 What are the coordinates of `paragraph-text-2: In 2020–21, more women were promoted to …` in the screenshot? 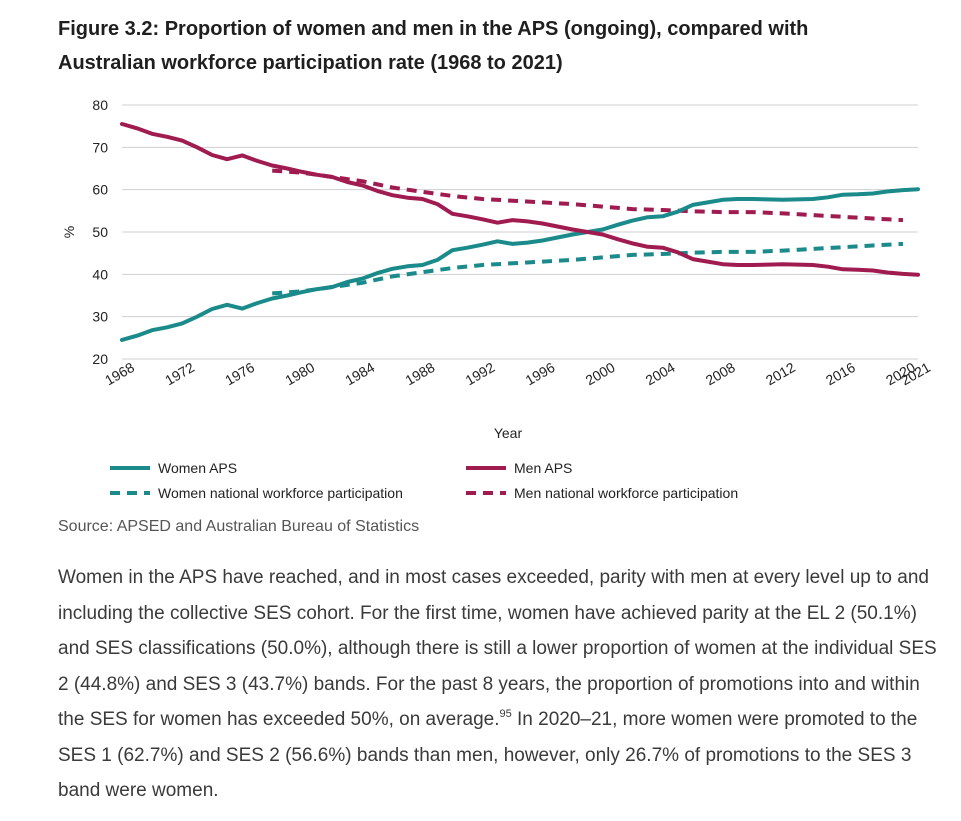 It's located at (488, 755).